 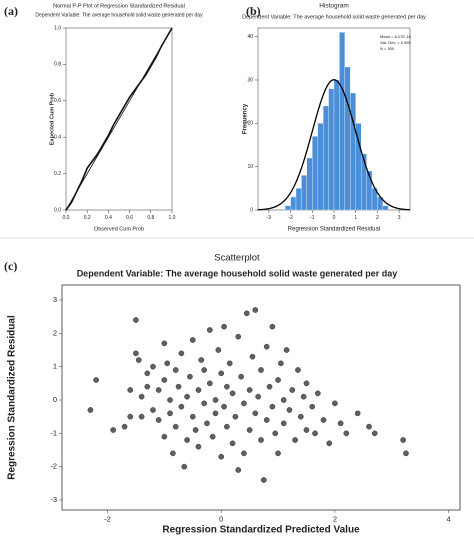 What do you see at coordinates (53, 499) in the screenshot?
I see `y-tick-label: -3` at bounding box center [53, 499].